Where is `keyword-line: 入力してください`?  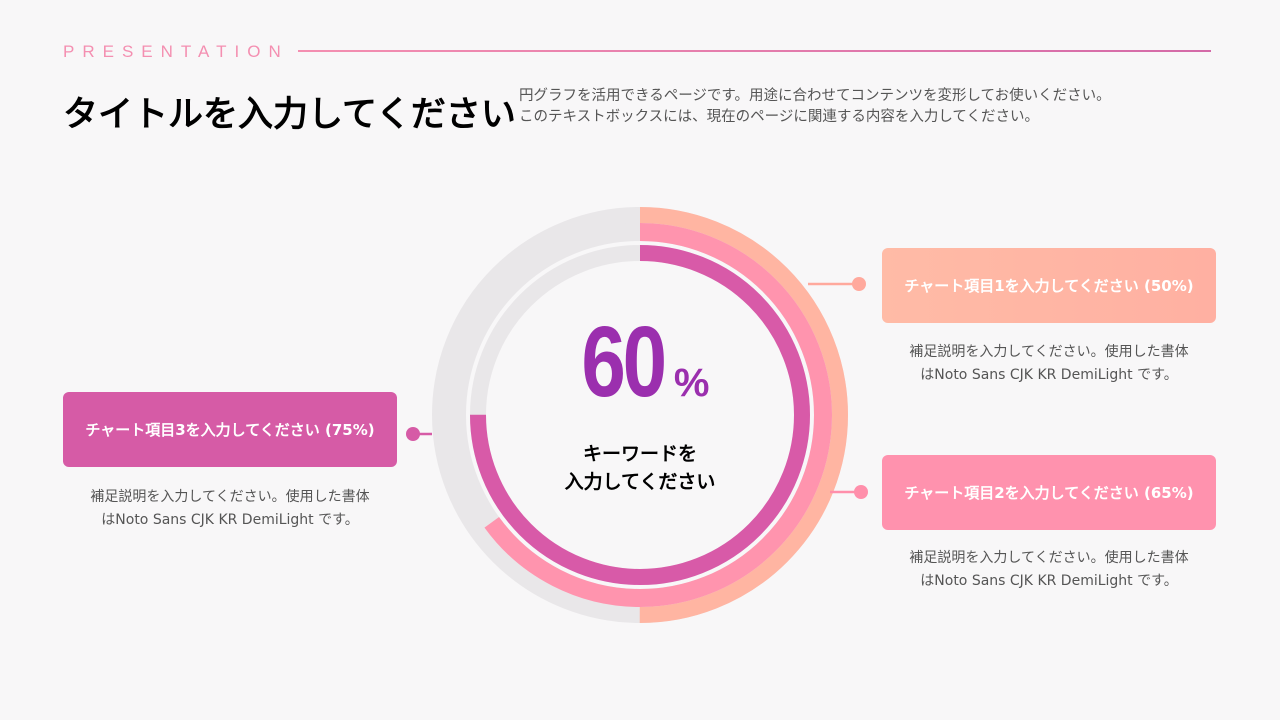
keyword-line: 入力してください is located at coordinates (640, 482).